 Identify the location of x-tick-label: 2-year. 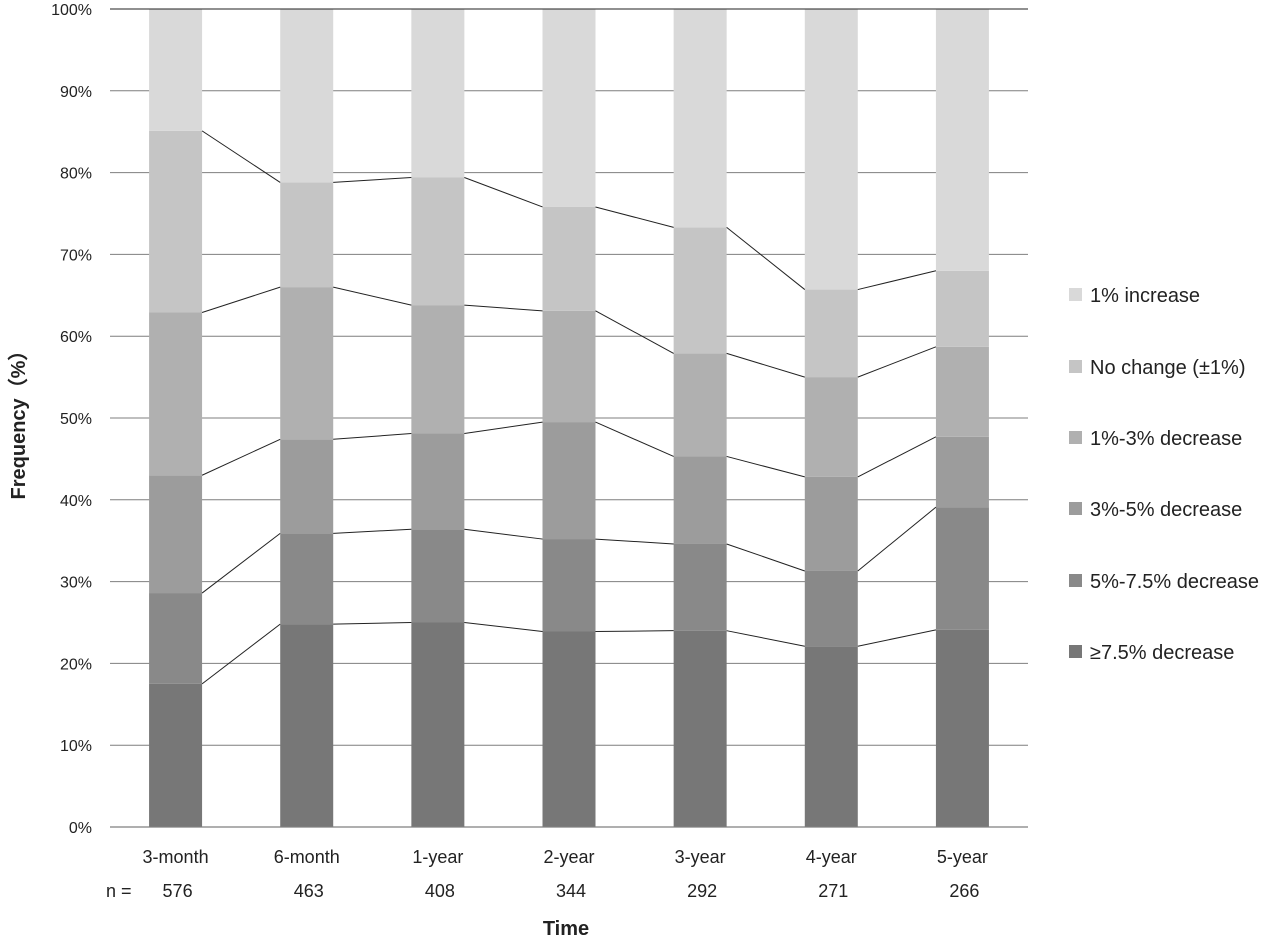
(568, 857).